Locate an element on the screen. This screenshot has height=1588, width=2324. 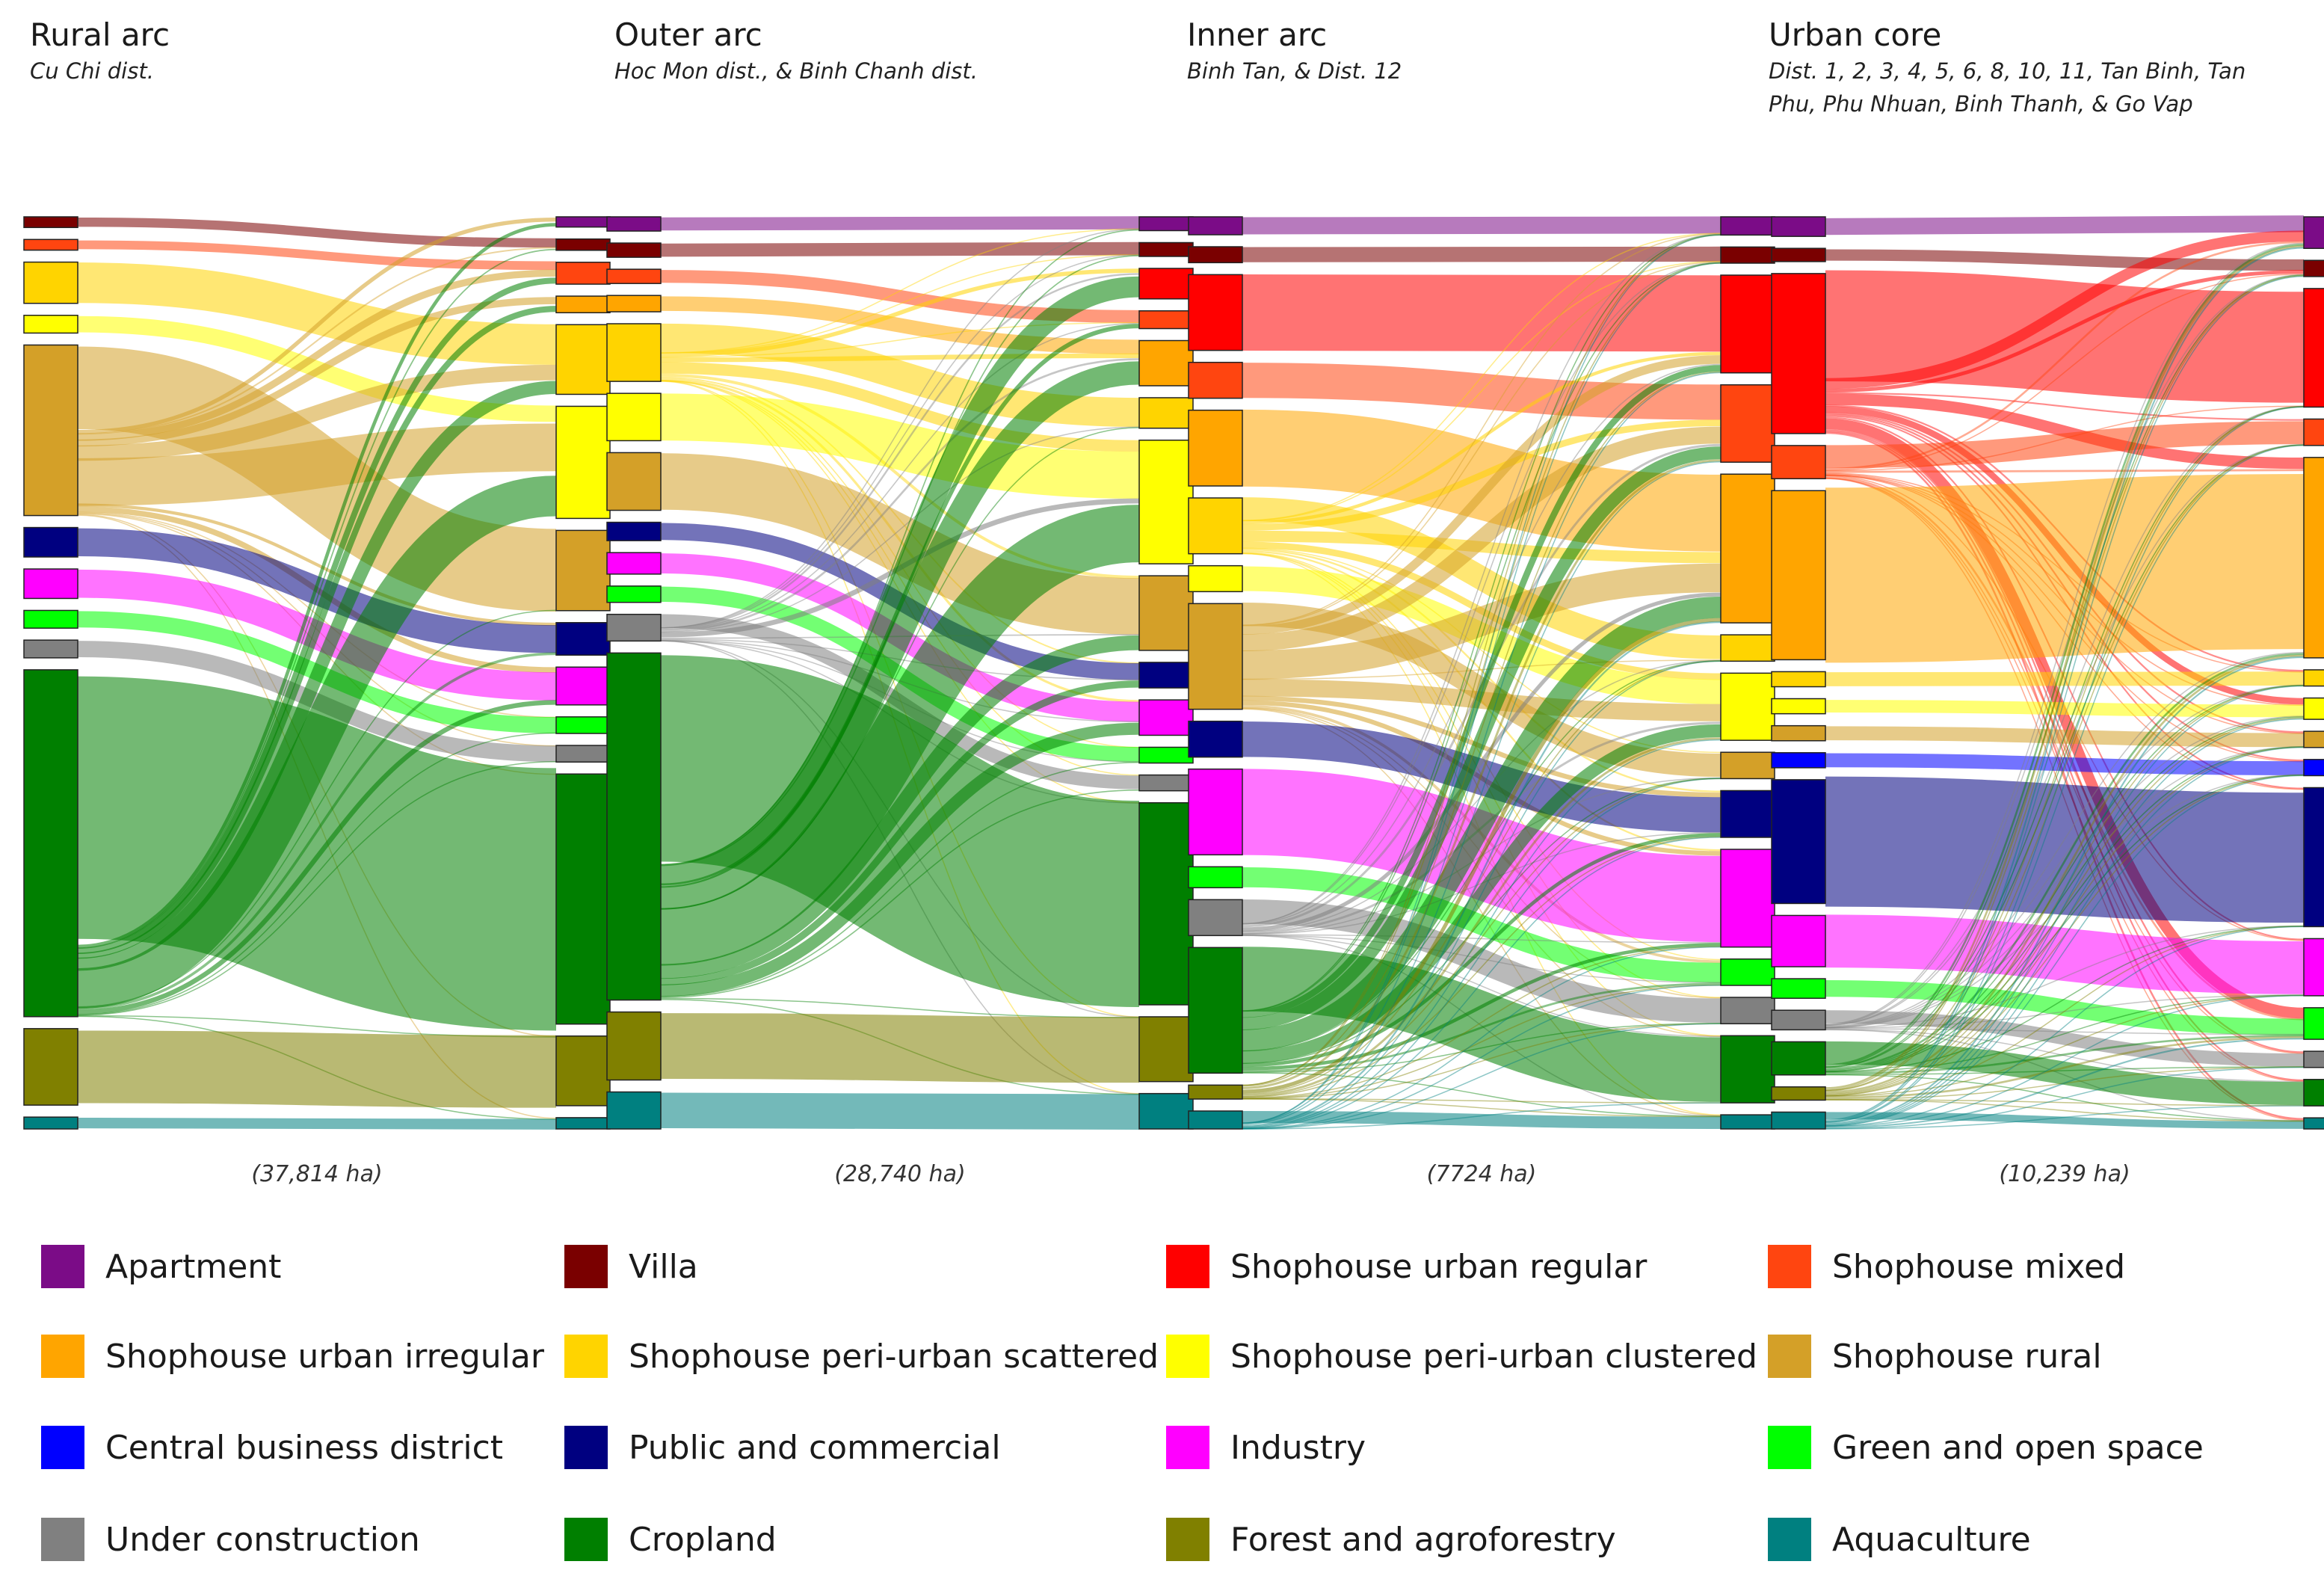
node-right-under-construction is located at coordinates (1166, 783).